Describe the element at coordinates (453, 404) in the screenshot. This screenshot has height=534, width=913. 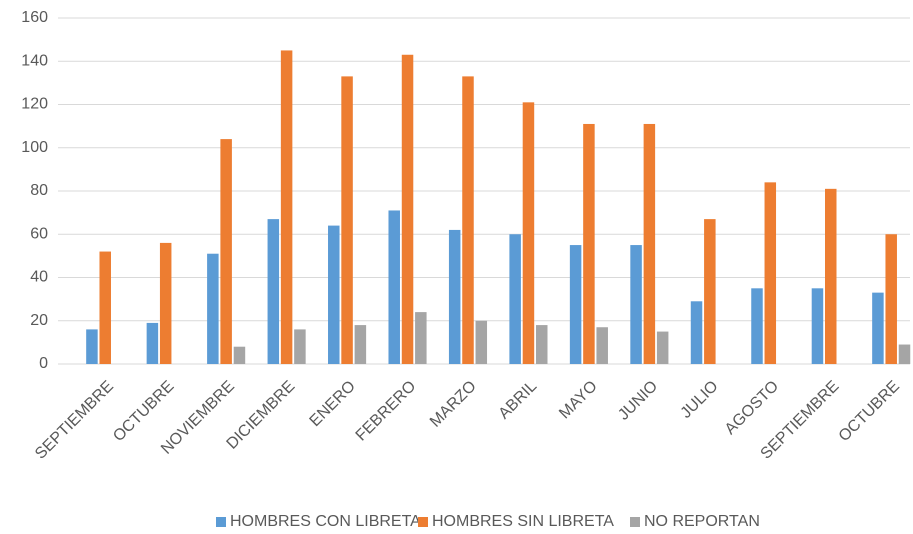
I see `x-tick-label: MARZO` at that location.